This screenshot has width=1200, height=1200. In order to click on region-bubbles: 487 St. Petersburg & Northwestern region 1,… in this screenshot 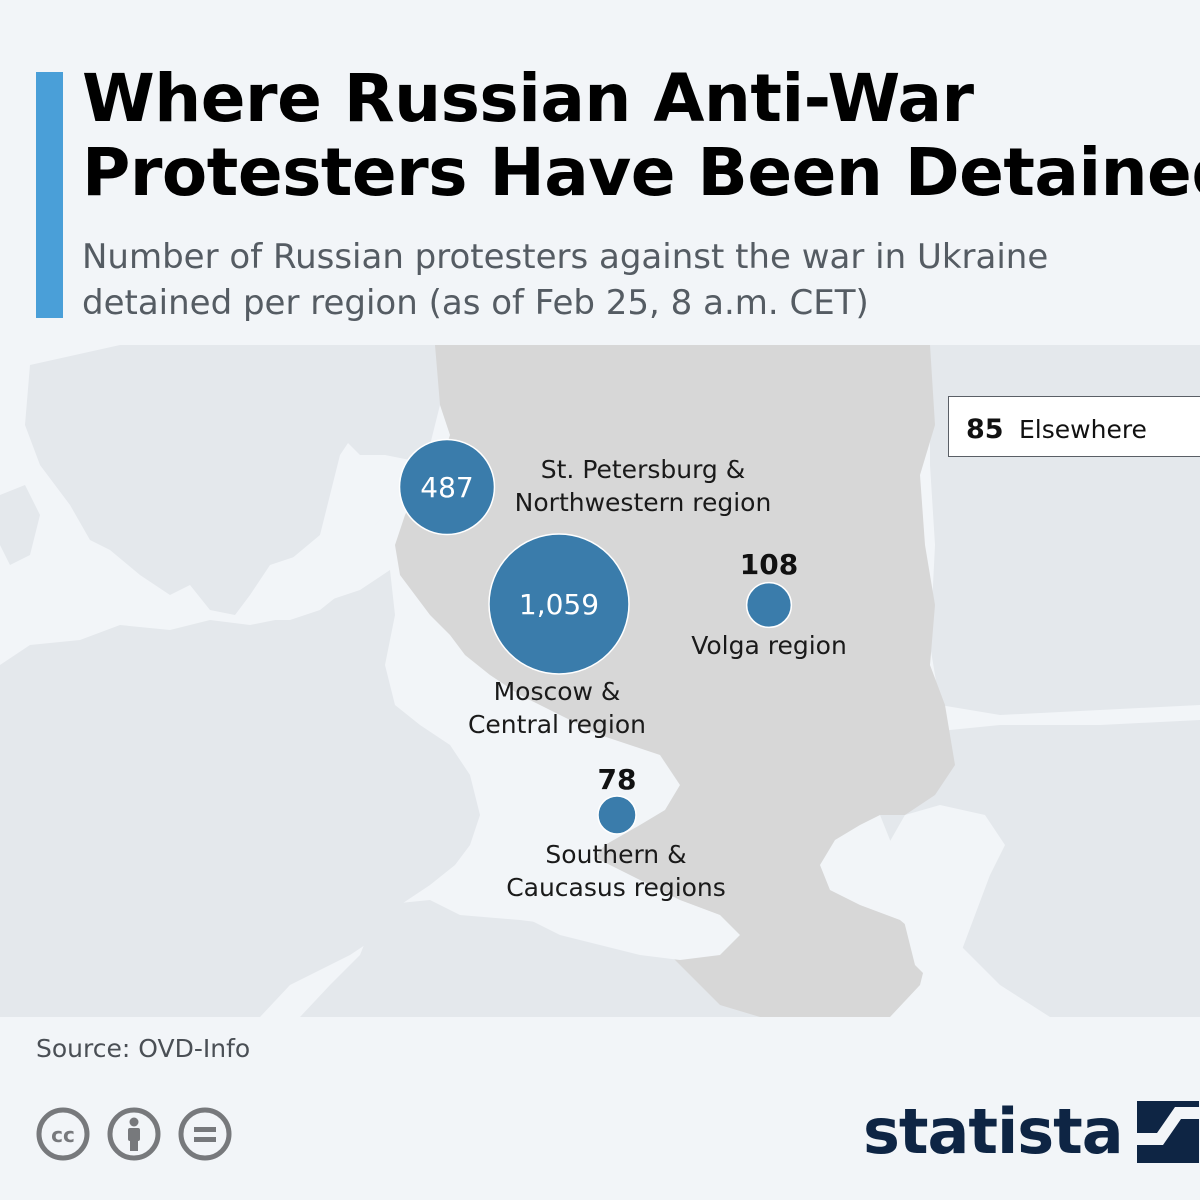, I will do `click(622, 670)`.